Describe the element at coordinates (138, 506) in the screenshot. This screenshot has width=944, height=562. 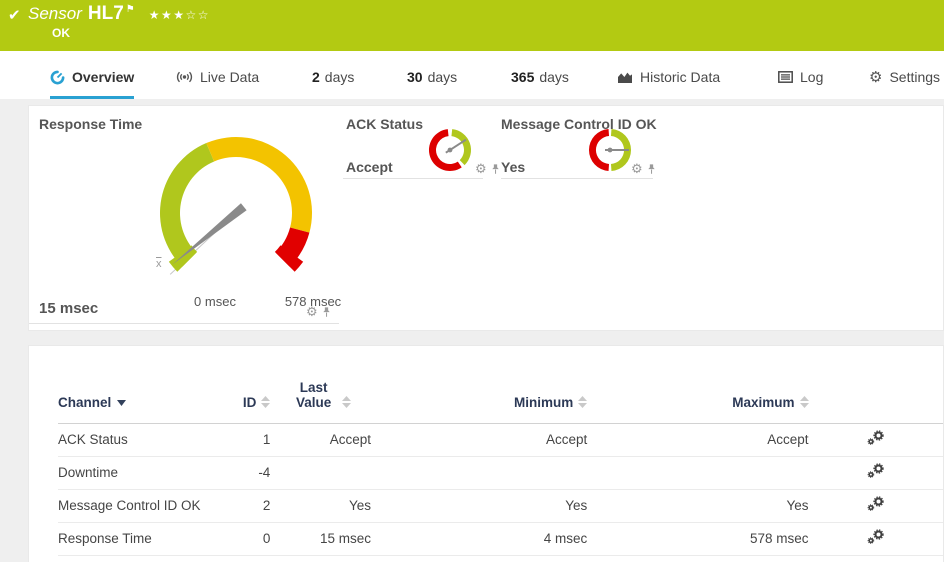
I see `cell-channel: Message Control ID OK` at that location.